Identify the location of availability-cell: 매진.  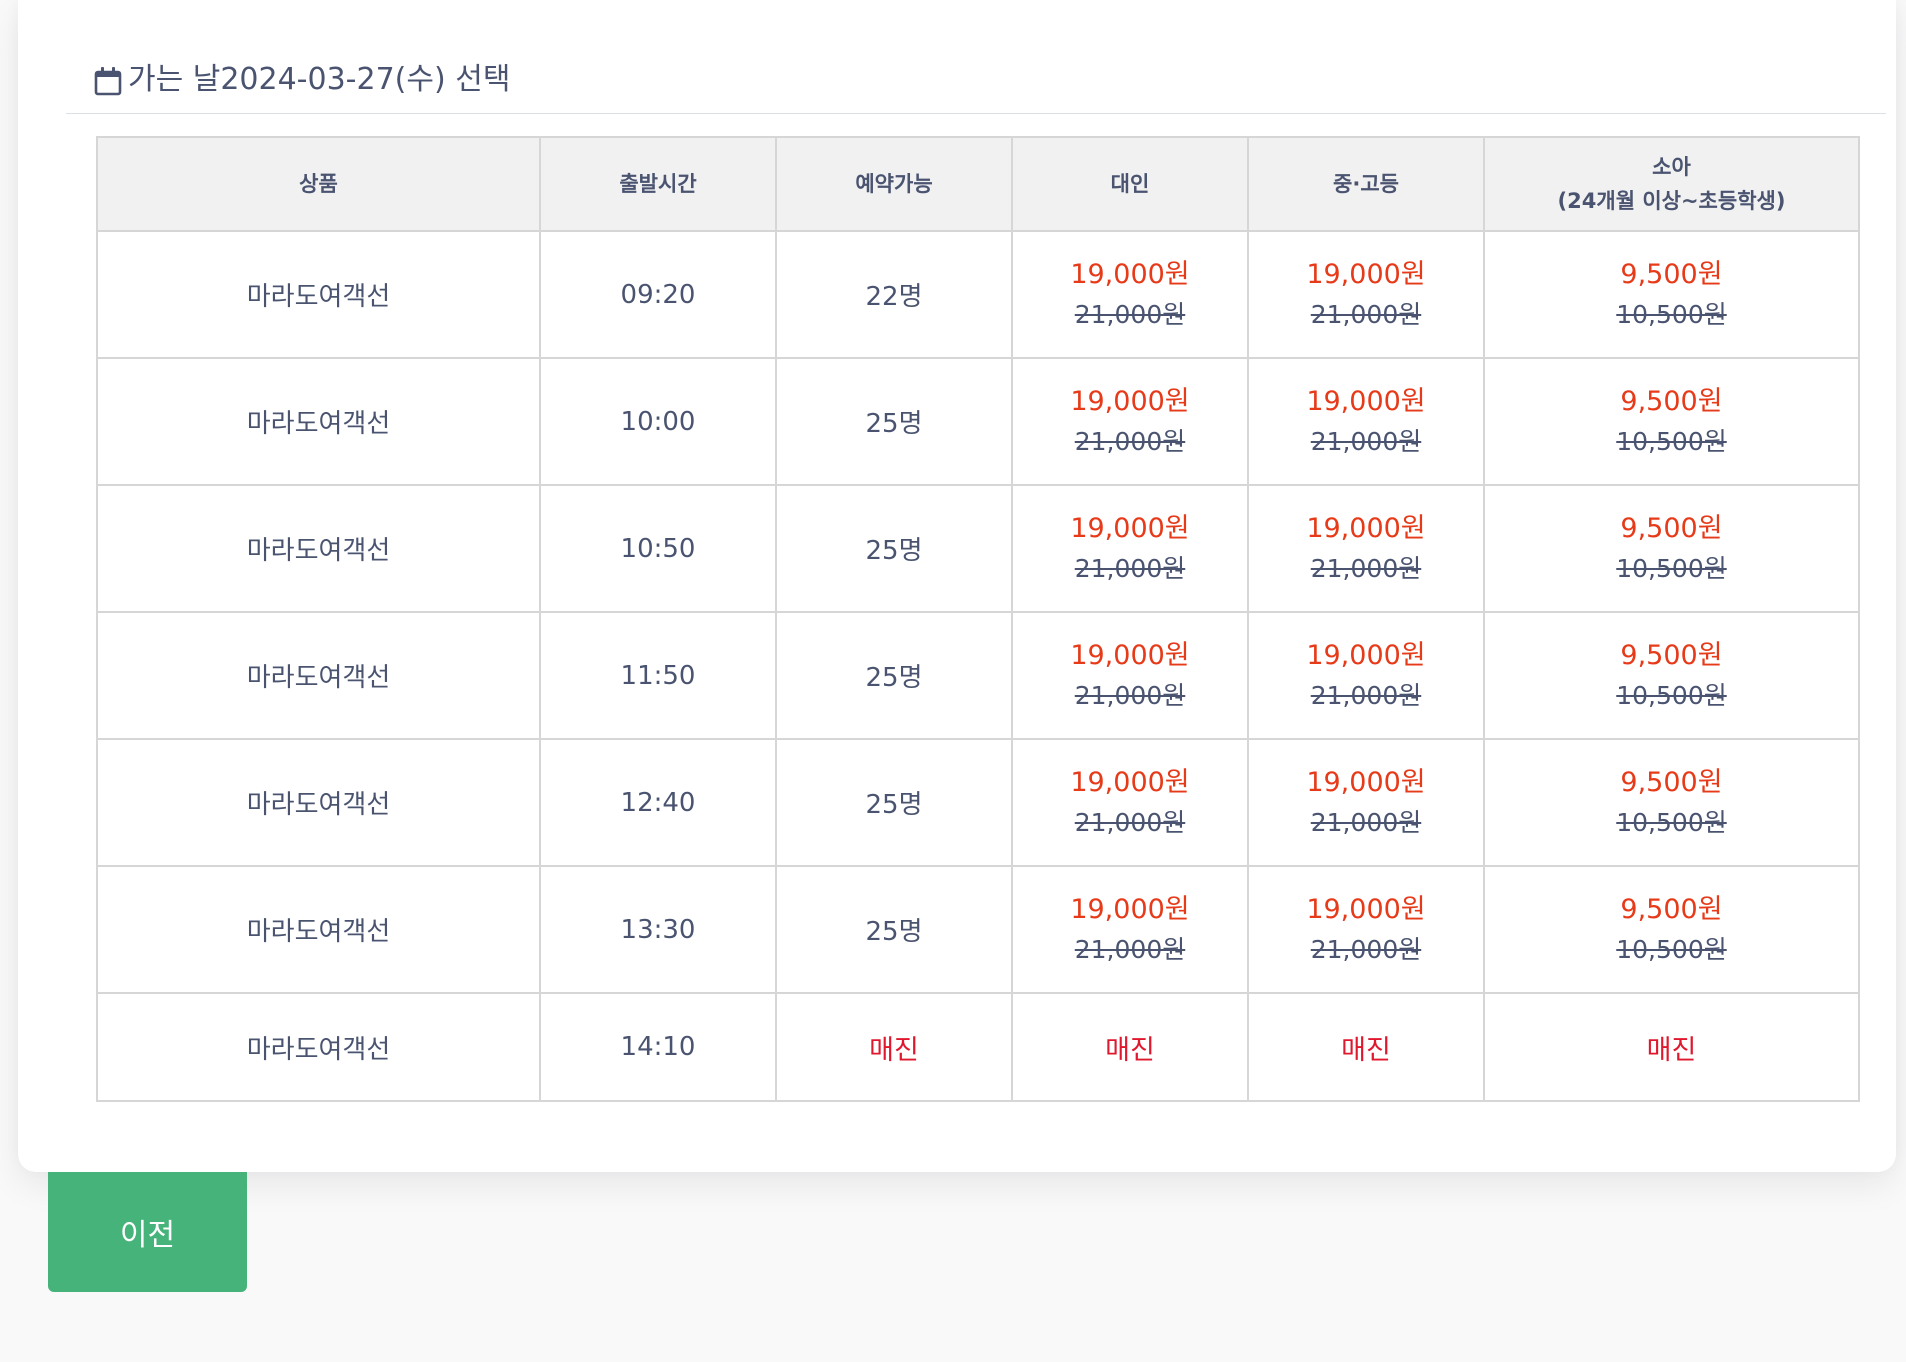
(894, 1047).